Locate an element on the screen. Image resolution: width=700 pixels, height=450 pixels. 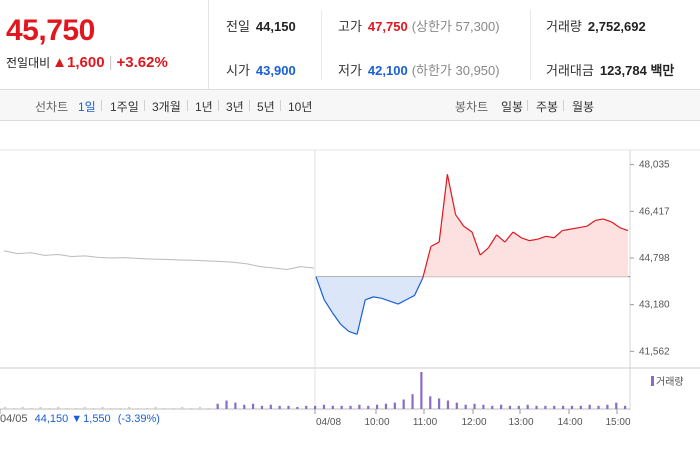
tab-1-year: 1년 is located at coordinates (204, 107).